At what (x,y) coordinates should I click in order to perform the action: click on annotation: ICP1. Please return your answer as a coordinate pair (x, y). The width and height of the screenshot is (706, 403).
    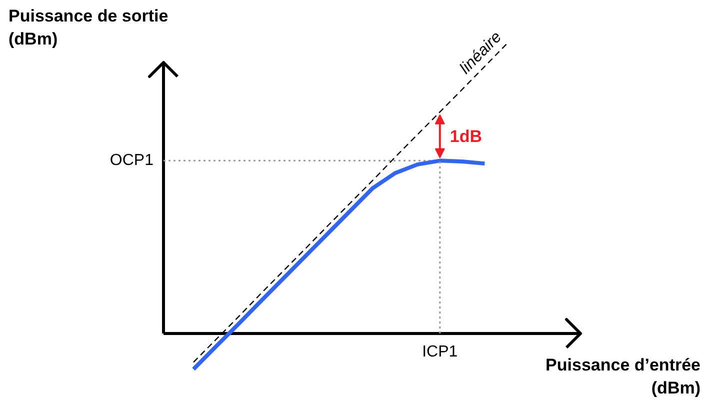
    Looking at the image, I should click on (440, 352).